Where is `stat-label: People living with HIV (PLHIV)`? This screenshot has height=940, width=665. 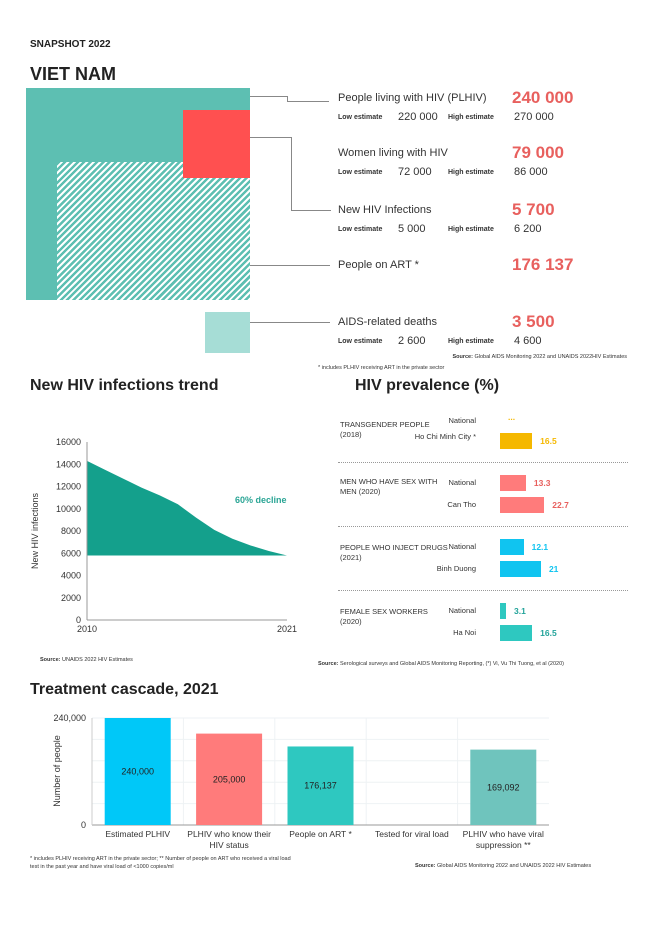 stat-label: People living with HIV (PLHIV) is located at coordinates (412, 98).